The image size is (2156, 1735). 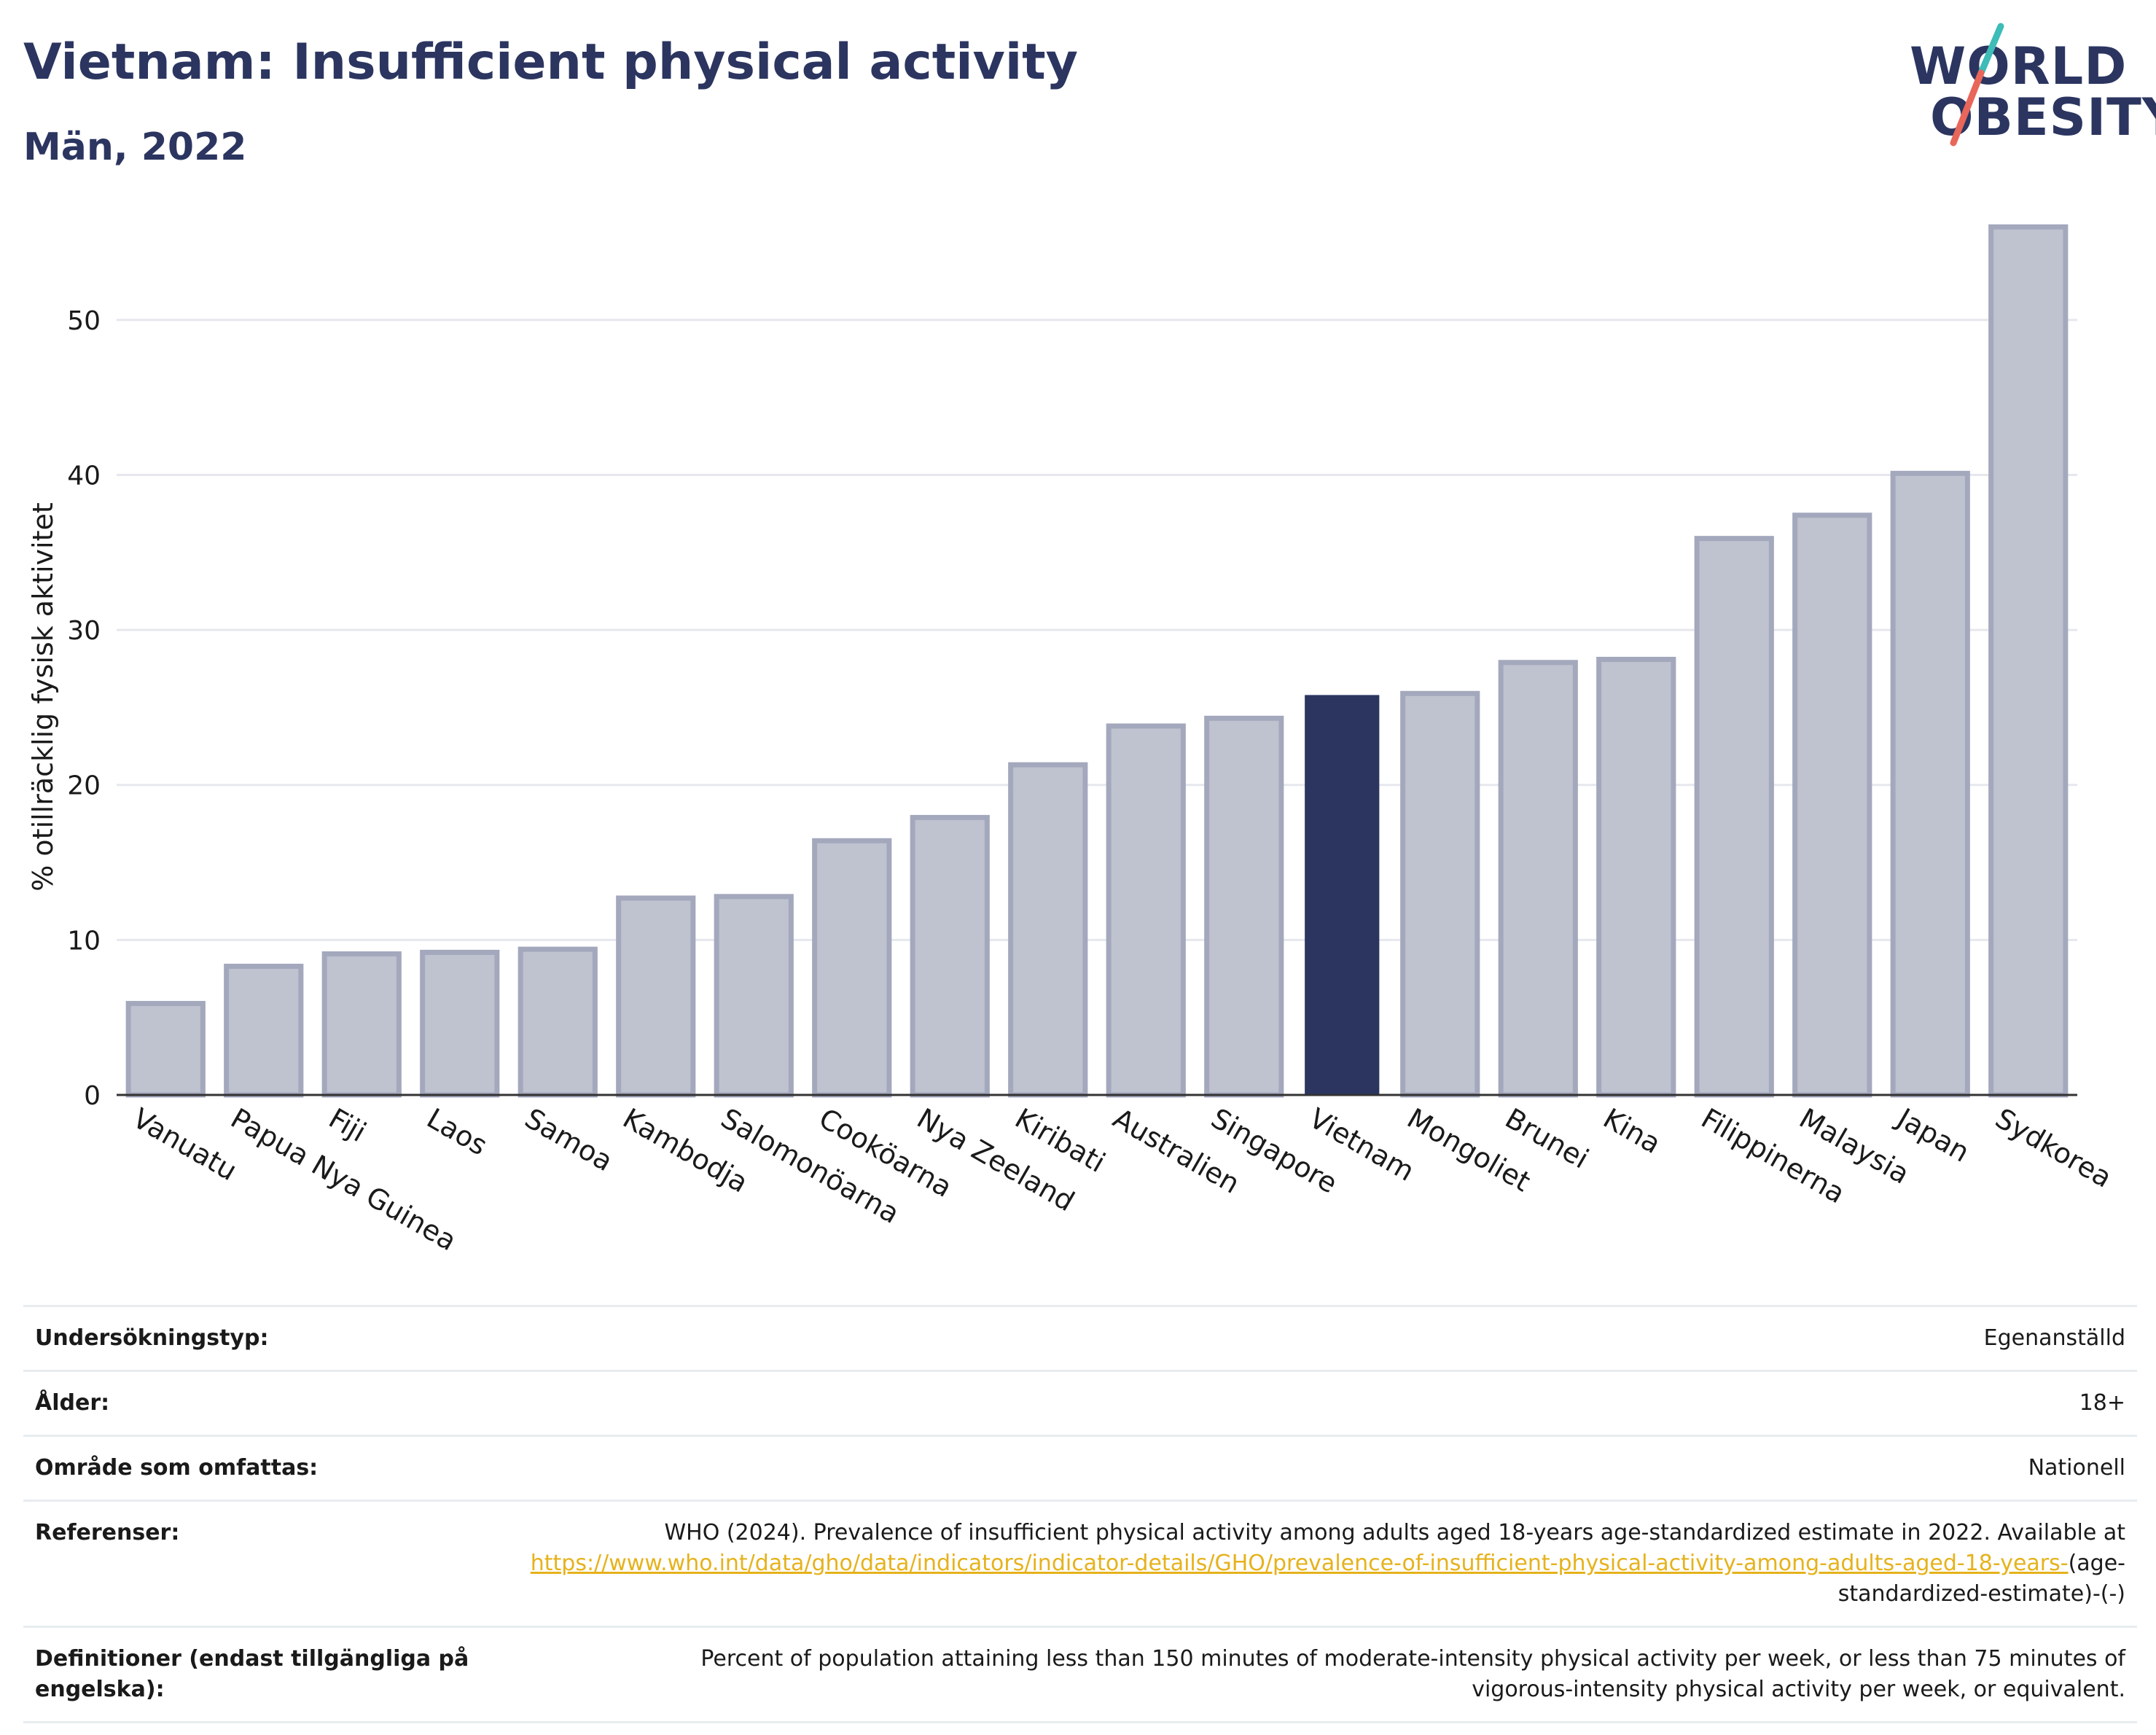 What do you see at coordinates (2029, 661) in the screenshot?
I see `bar-sydkorea` at bounding box center [2029, 661].